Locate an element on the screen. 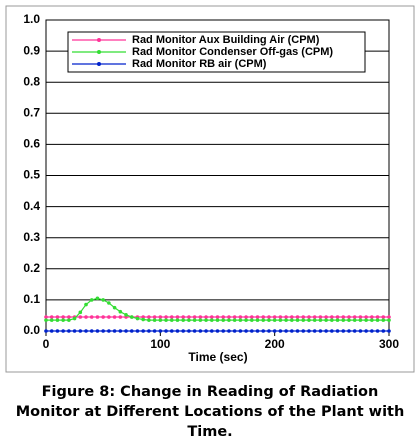  legend-label: Rad Monitor RB air (CPM) is located at coordinates (199, 64).